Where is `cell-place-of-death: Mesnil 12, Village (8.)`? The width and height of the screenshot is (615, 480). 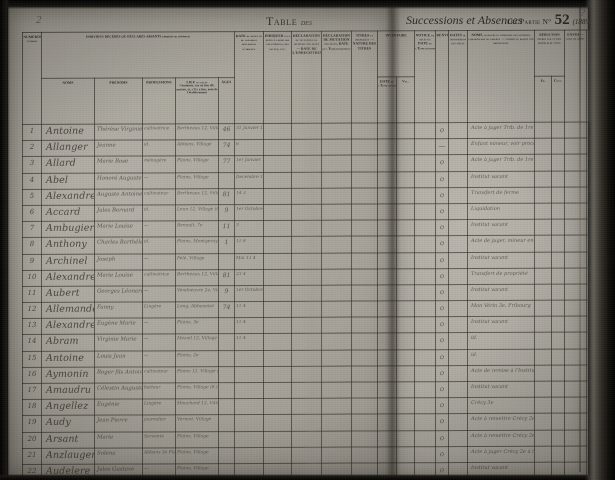 cell-place-of-death: Mesnil 12, Village (8.) is located at coordinates (197, 342).